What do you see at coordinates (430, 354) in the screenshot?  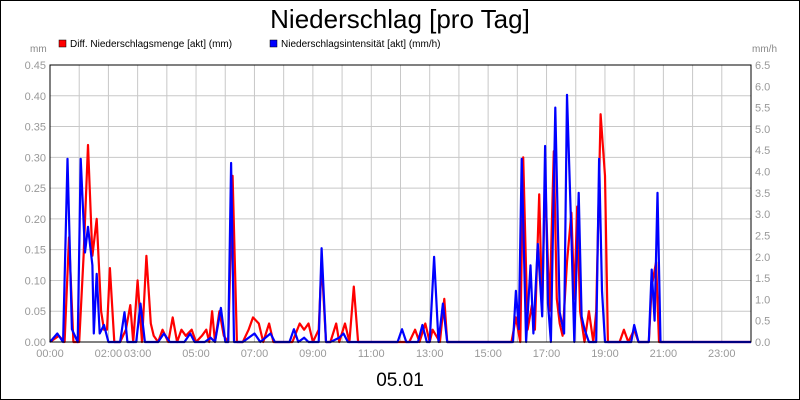 I see `x-tick-label: 13:00` at bounding box center [430, 354].